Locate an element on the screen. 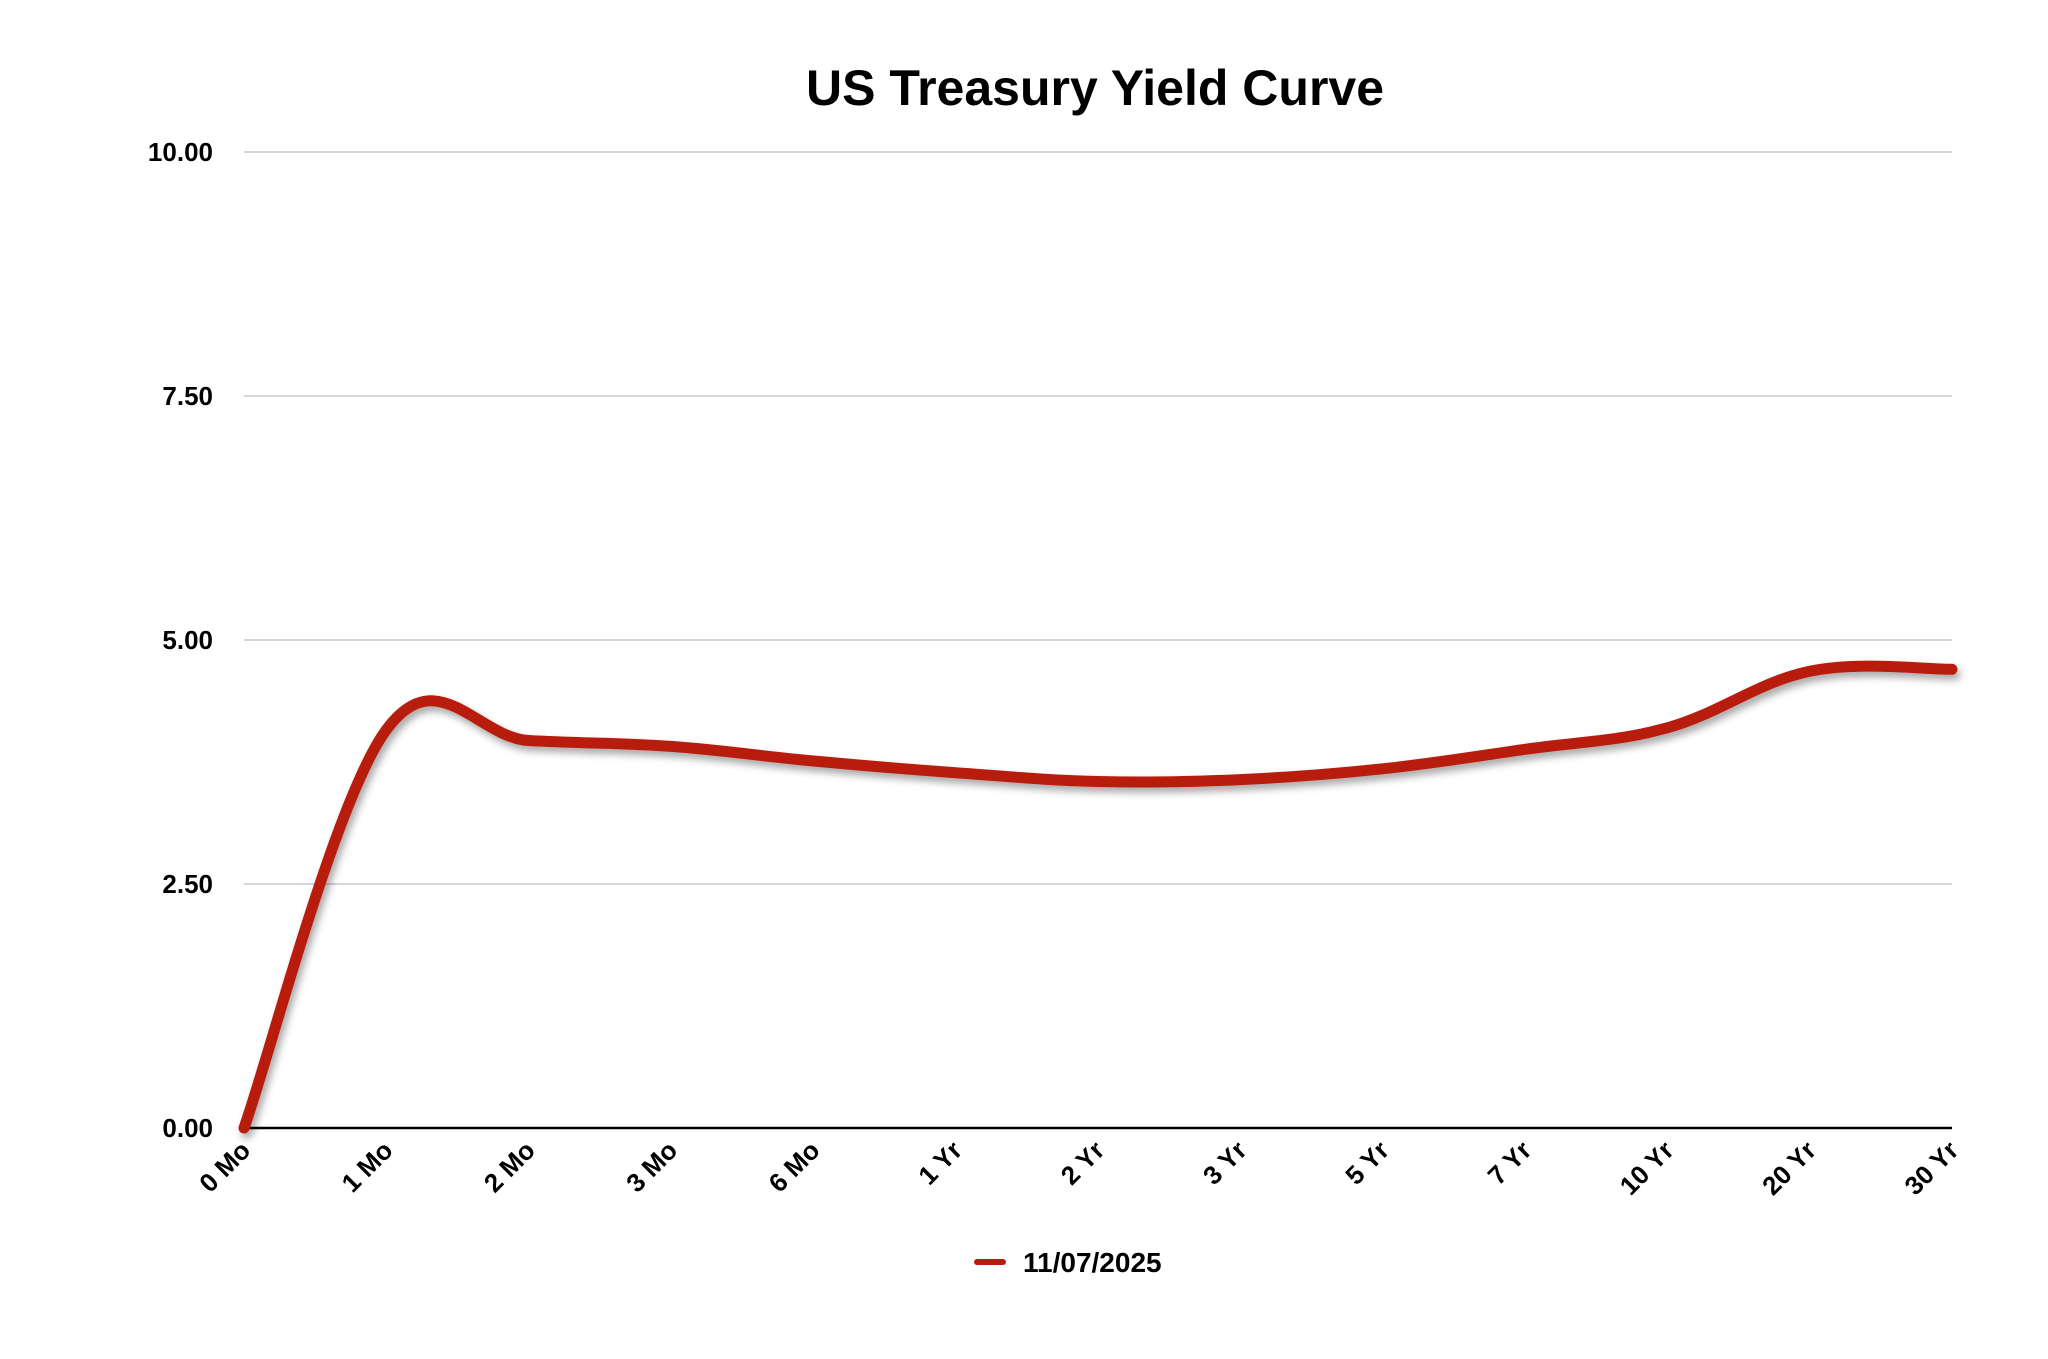 The image size is (2048, 1359). x-tick-label: 1 Yr is located at coordinates (940, 1163).